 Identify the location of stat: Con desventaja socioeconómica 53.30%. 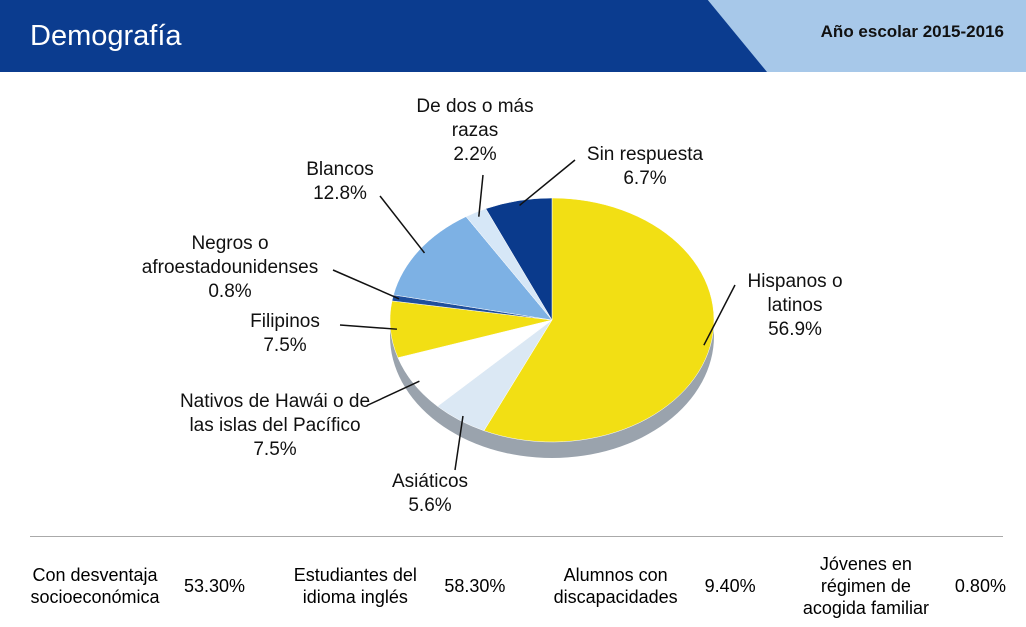
(132, 586).